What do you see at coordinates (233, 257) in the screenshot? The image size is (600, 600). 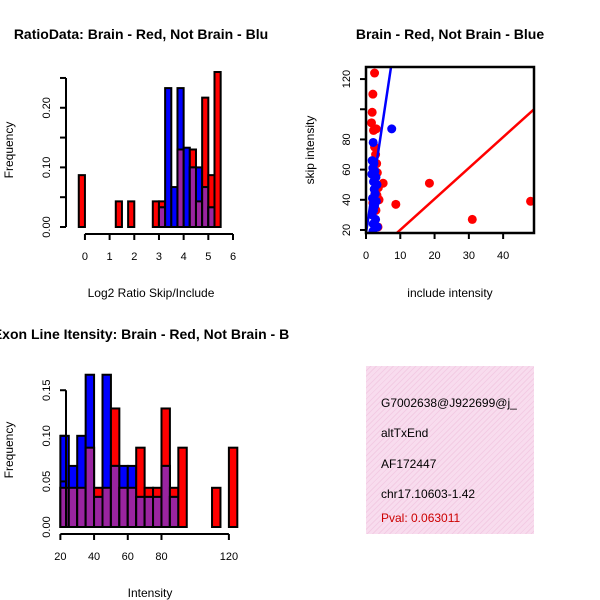 I see `ratio-x-tick-label: 6` at bounding box center [233, 257].